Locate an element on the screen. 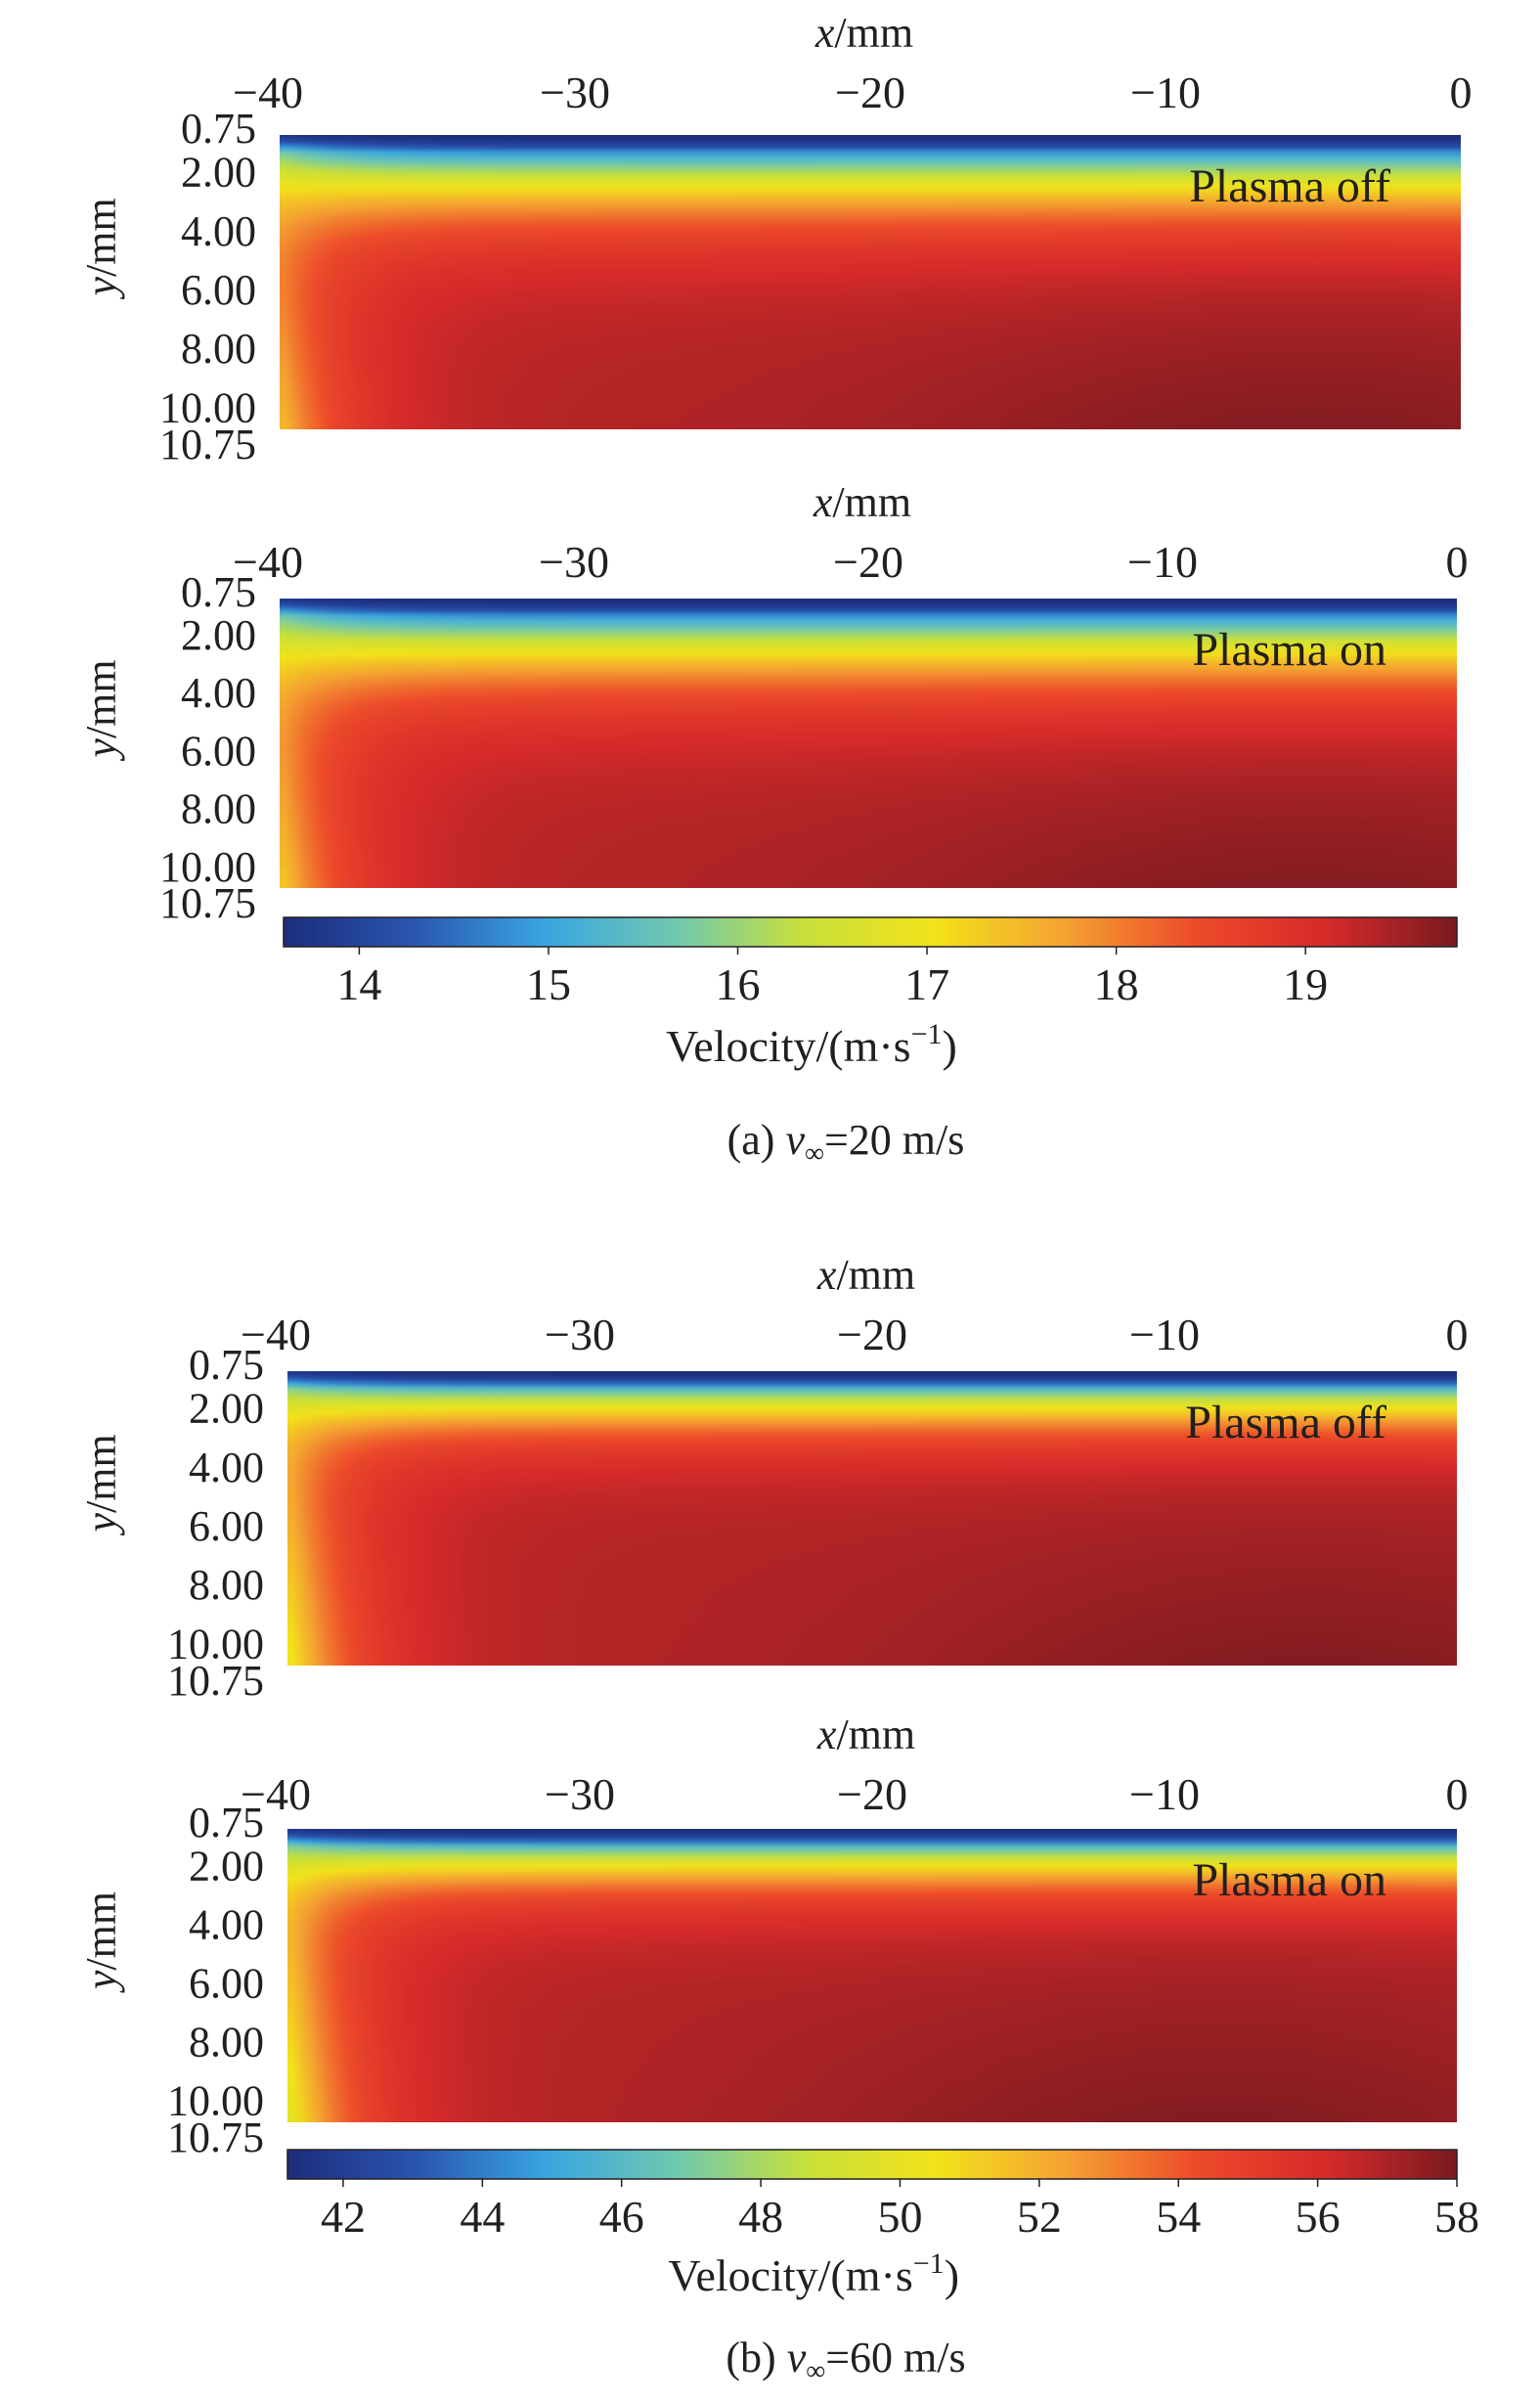 This screenshot has width=1540, height=2402. caption-b: (b) v∞=60 m/s is located at coordinates (845, 2360).